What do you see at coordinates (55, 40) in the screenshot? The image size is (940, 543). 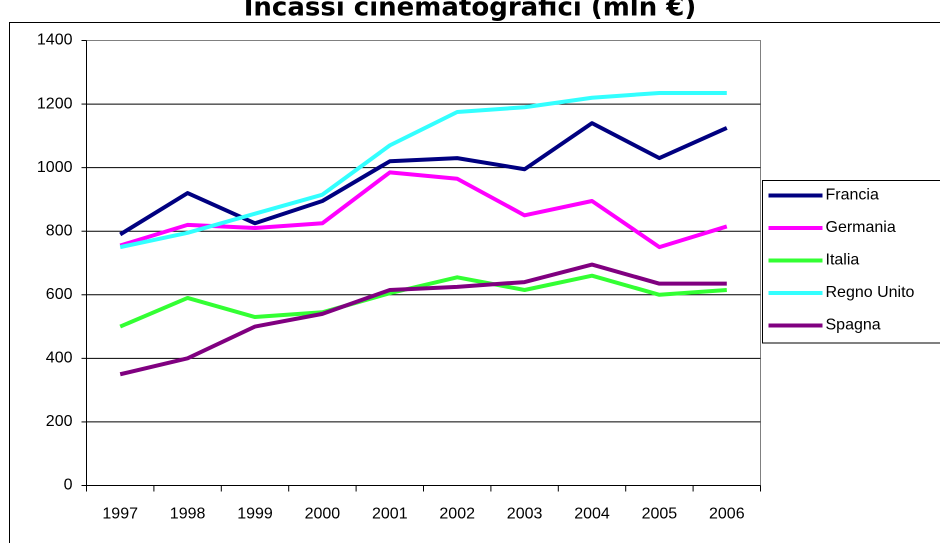 I see `y-tick-label: 1400` at bounding box center [55, 40].